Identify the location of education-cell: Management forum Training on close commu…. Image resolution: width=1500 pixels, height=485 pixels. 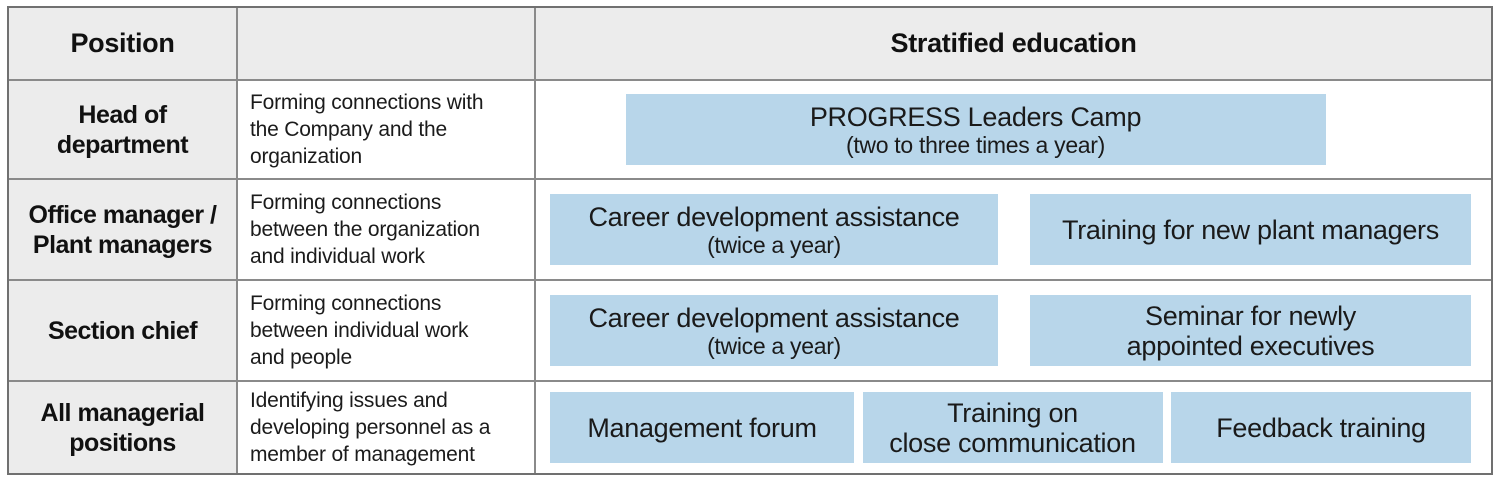
(1013, 427).